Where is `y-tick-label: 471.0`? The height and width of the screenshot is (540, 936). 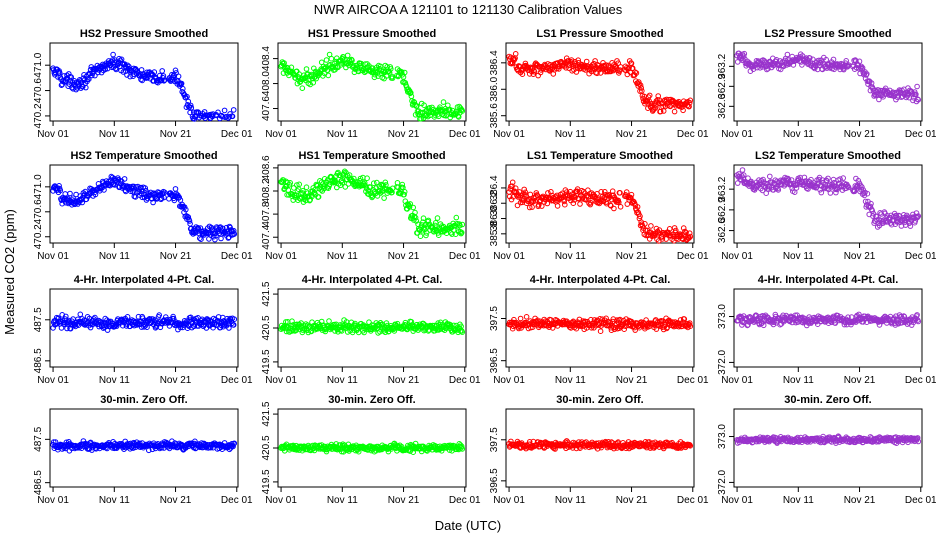
y-tick-label: 471.0 is located at coordinates (38, 64).